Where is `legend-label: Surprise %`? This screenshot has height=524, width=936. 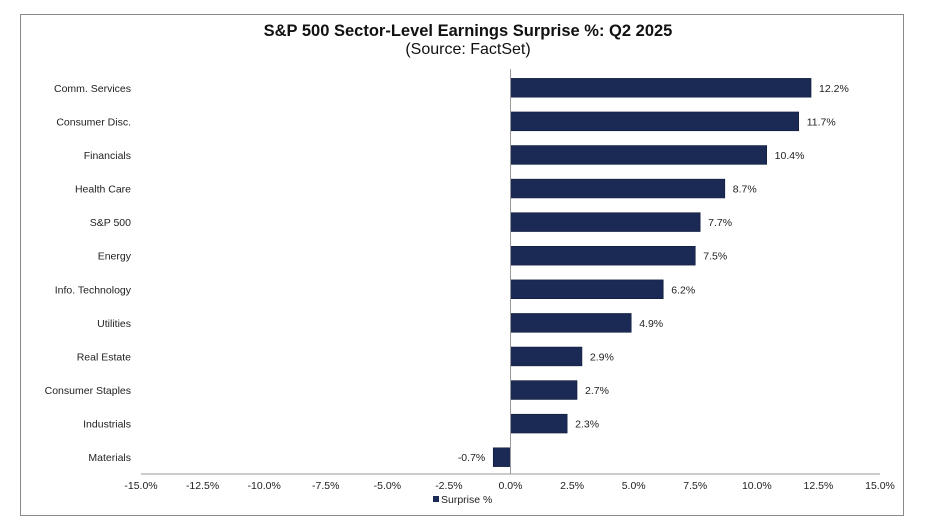
legend-label: Surprise % is located at coordinates (466, 500).